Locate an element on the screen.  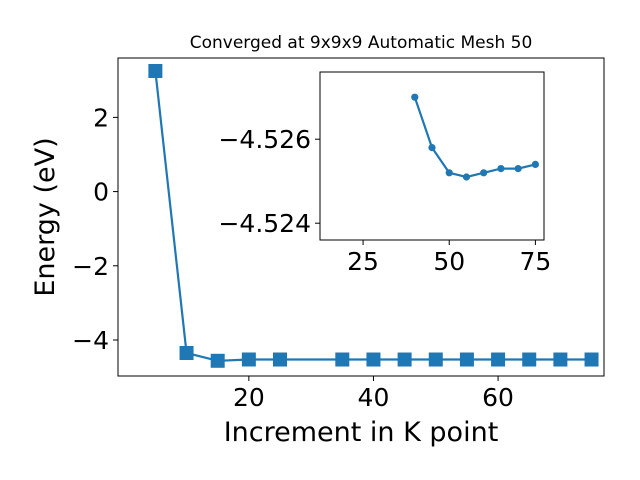
main-x-tick-label: 40 is located at coordinates (374, 397).